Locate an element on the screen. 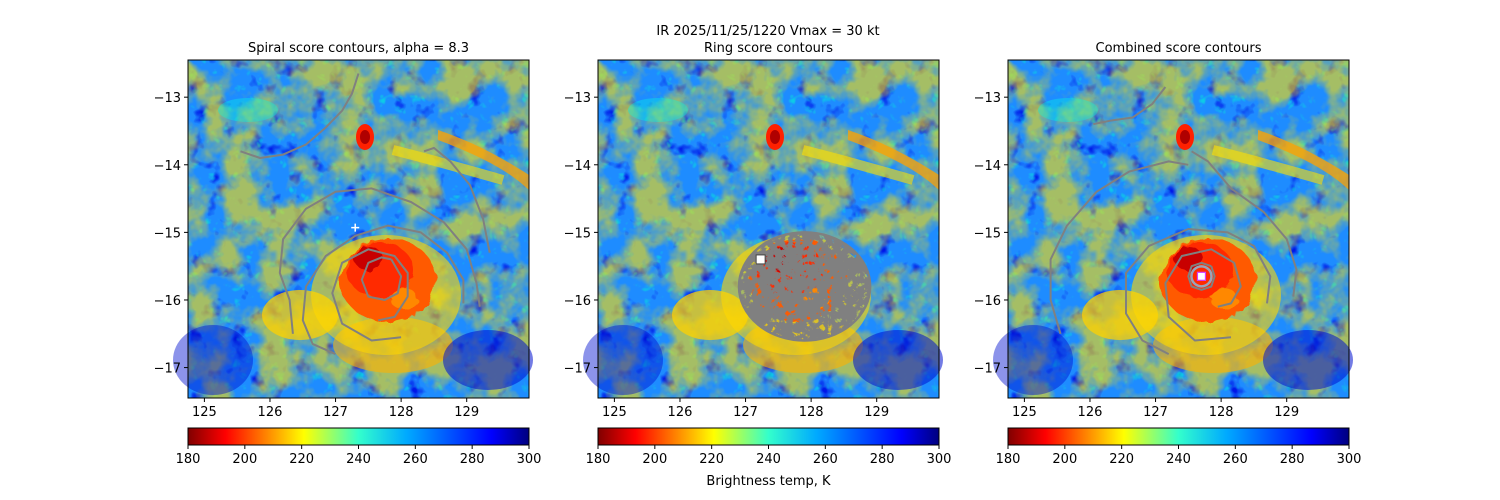 This screenshot has height=500, width=1500. ring-contour-outline is located at coordinates (804, 286).